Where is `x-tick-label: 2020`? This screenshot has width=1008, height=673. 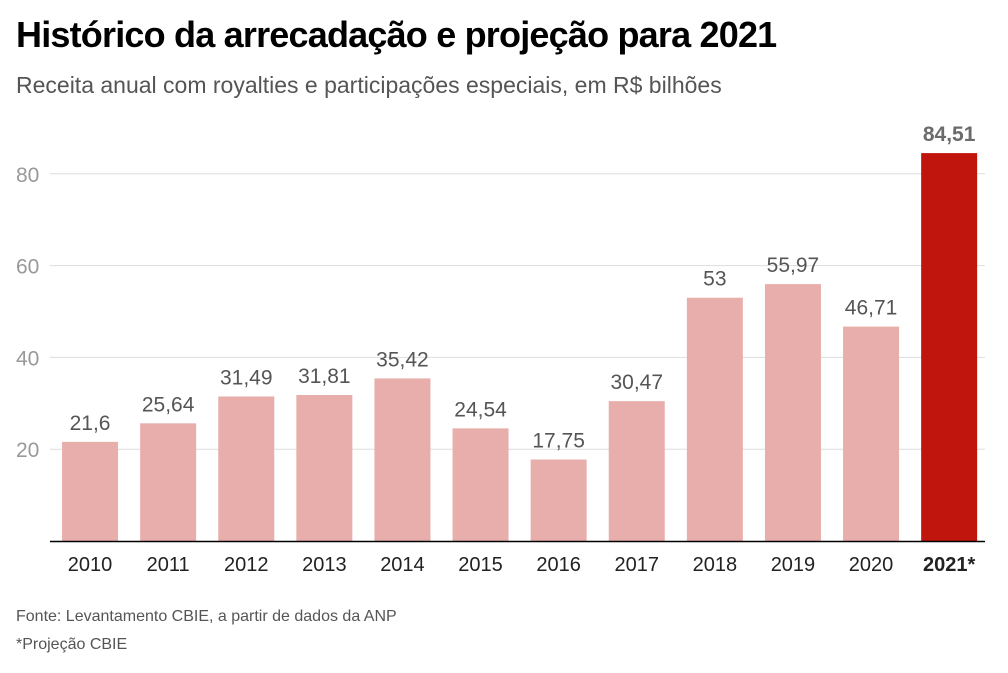
x-tick-label: 2020 is located at coordinates (871, 565).